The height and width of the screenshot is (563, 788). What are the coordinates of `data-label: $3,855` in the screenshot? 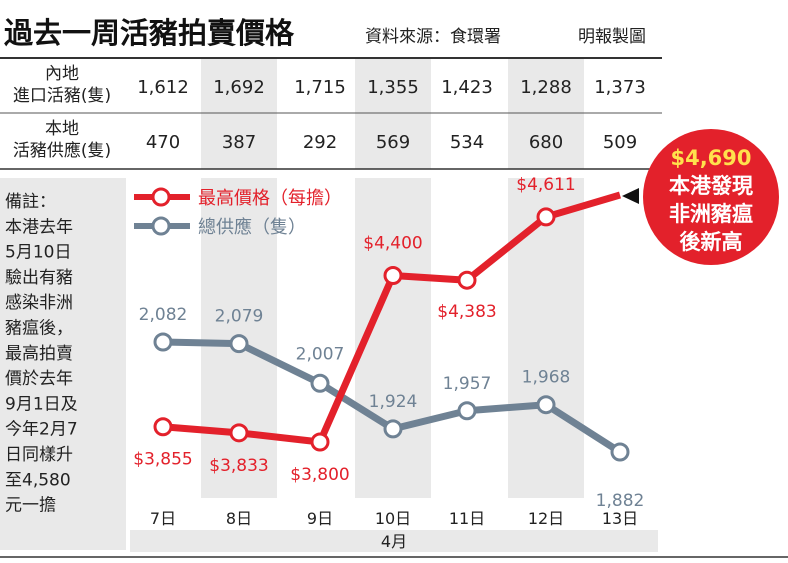 It's located at (162, 460).